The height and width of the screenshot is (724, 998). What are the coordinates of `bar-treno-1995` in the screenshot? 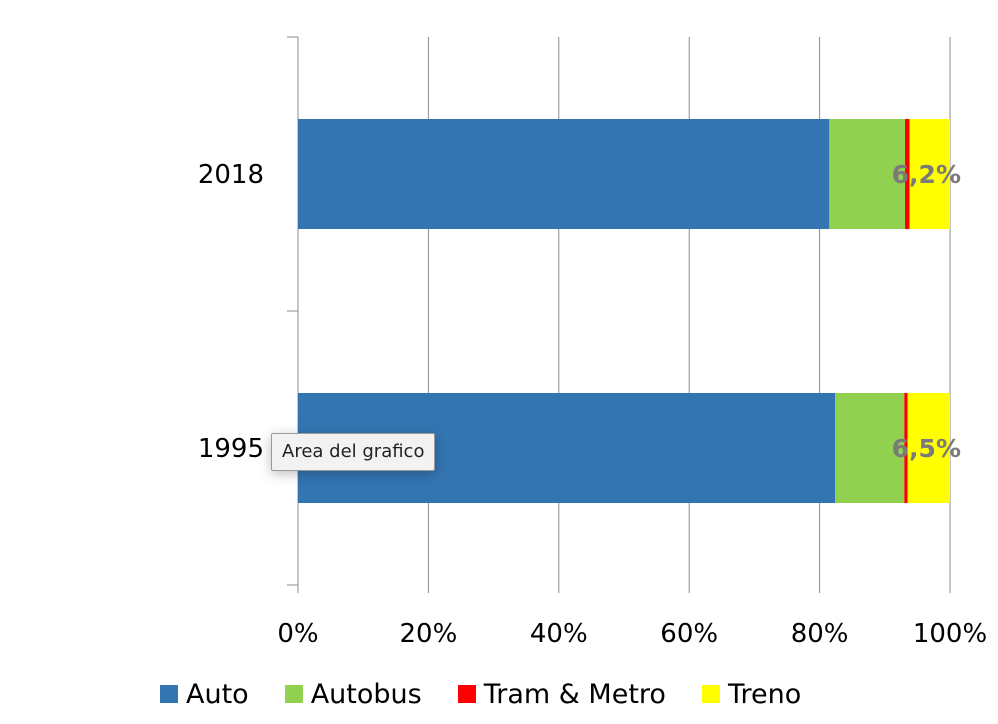 It's located at (928, 448).